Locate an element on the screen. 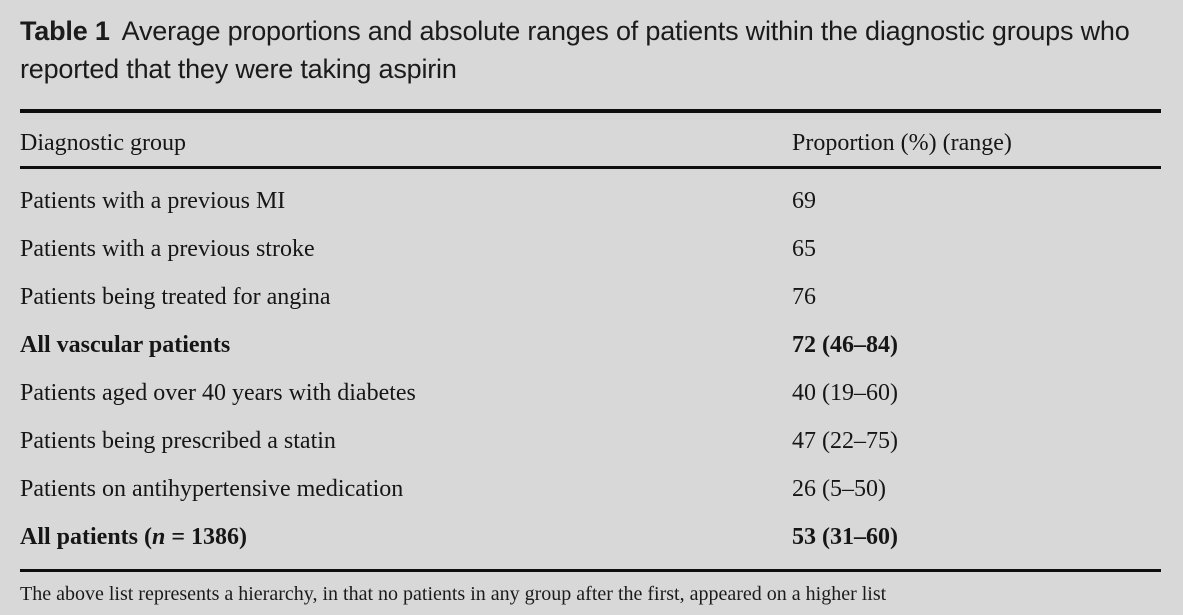 The width and height of the screenshot is (1183, 615). proportion-cell: 69 is located at coordinates (804, 200).